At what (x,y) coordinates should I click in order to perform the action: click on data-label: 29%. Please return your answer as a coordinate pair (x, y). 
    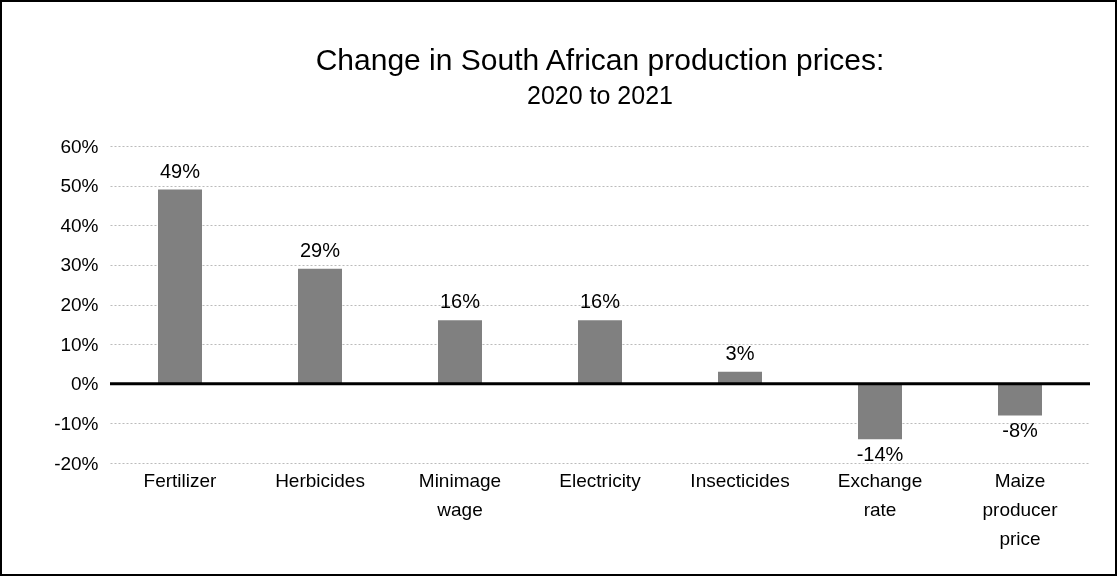
    Looking at the image, I should click on (320, 249).